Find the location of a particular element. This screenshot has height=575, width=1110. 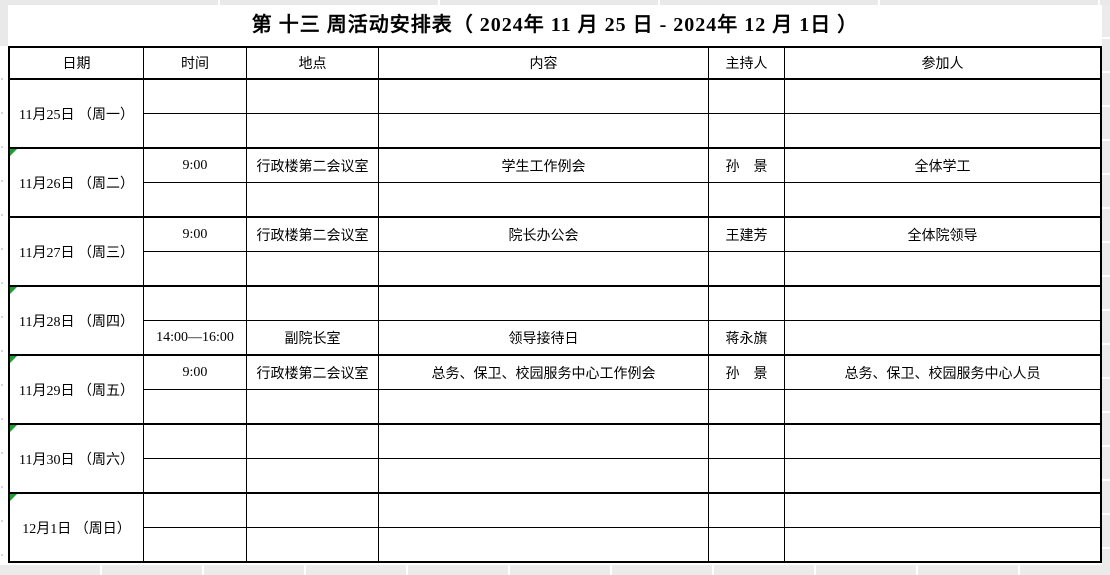

date-cell: 11月29日 （周五） is located at coordinates (77, 389).